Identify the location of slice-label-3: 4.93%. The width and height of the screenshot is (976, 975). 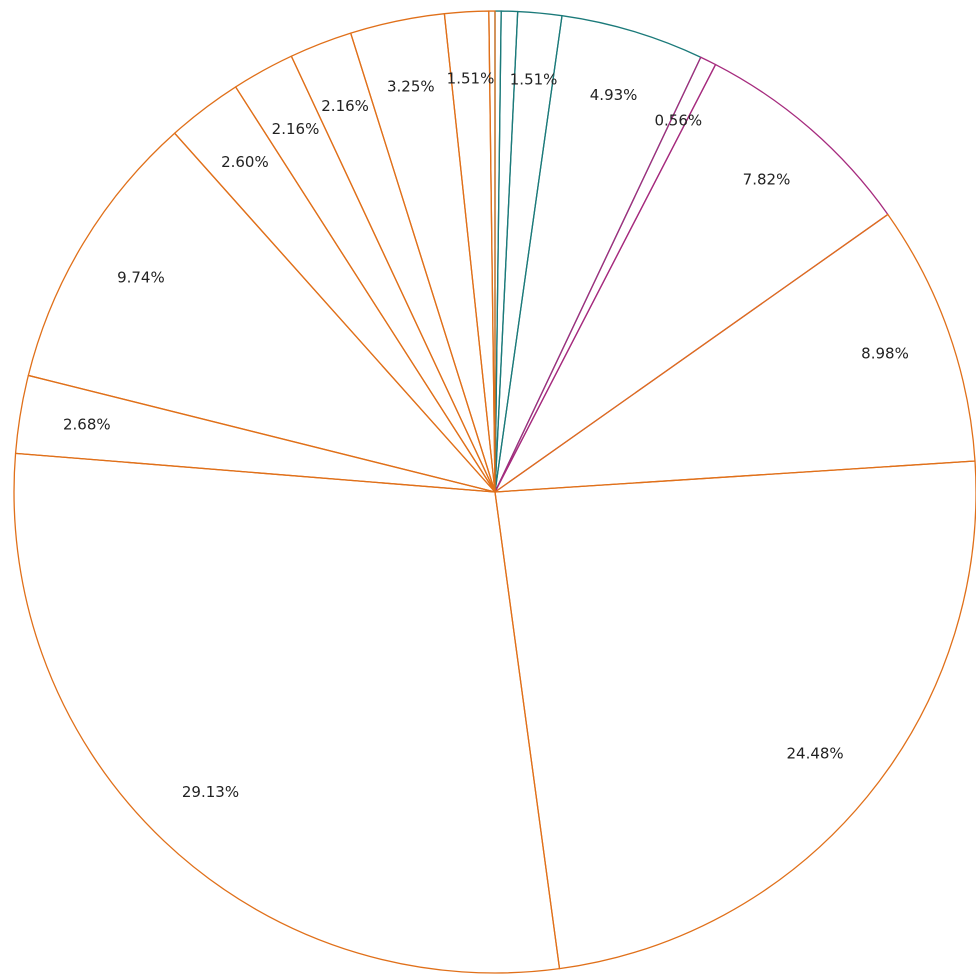
(614, 95).